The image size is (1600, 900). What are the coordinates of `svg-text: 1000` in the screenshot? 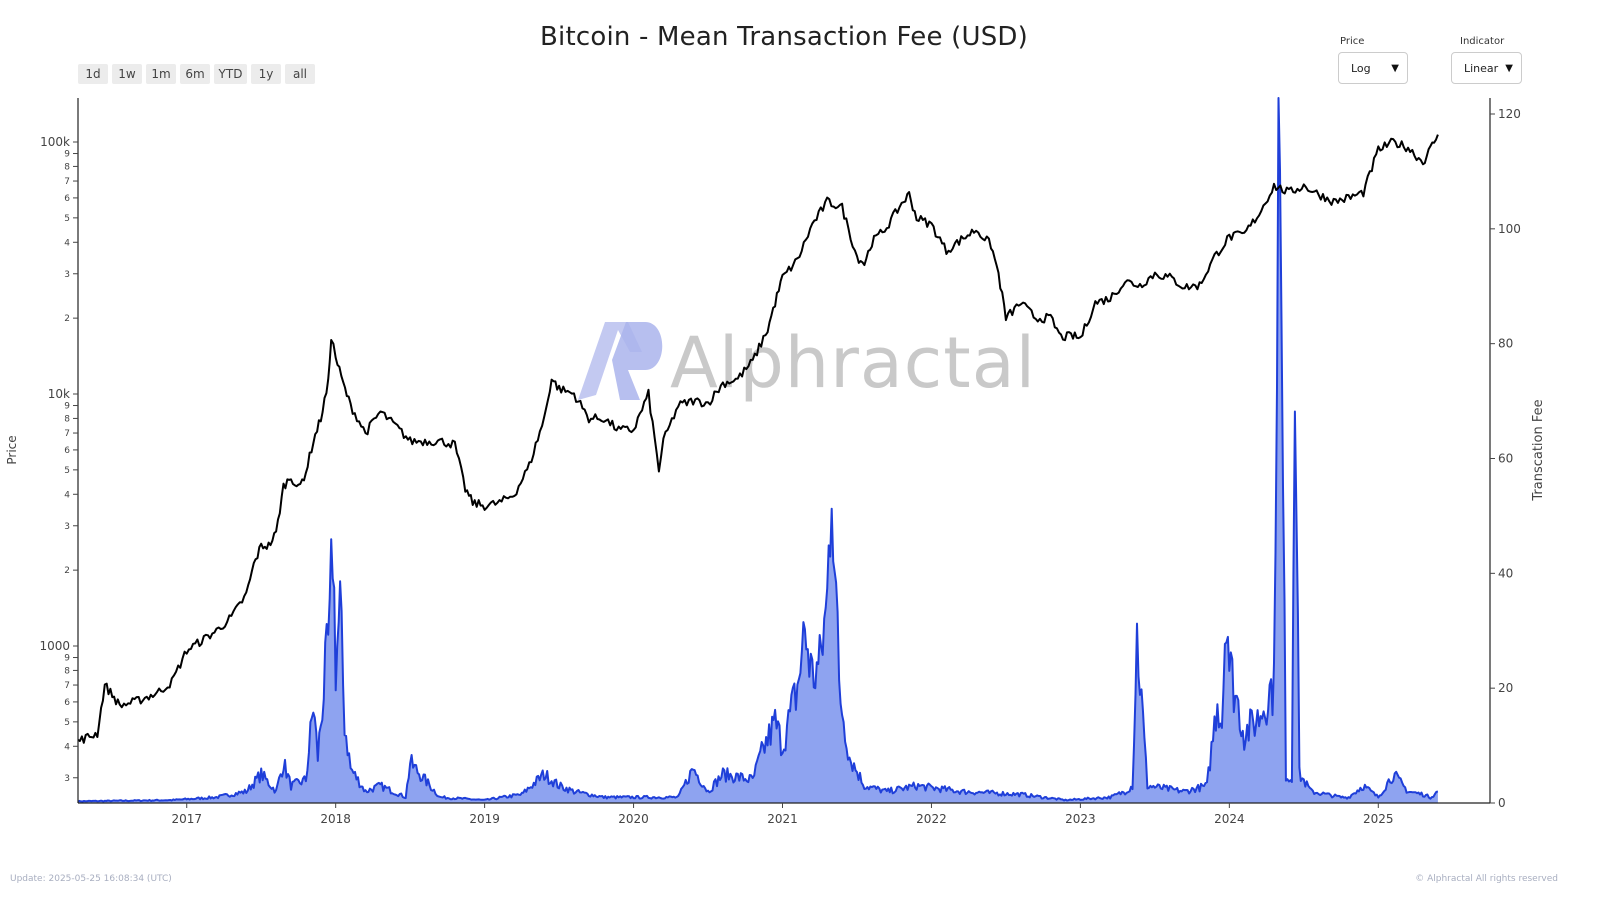 It's located at (54, 646).